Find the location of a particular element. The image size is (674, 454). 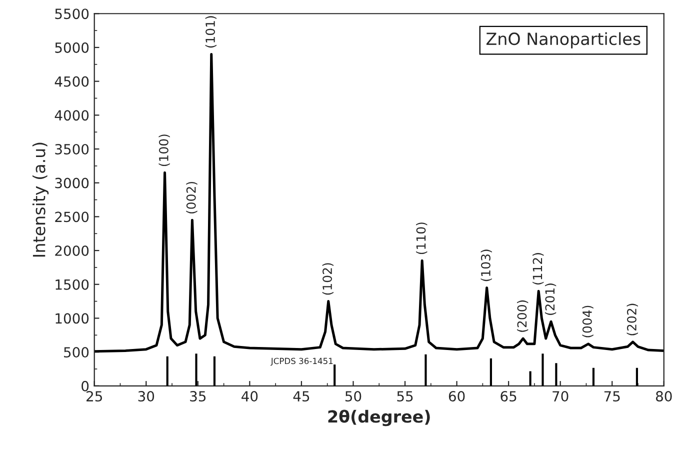

x-tick-label: 70 is located at coordinates (560, 396).